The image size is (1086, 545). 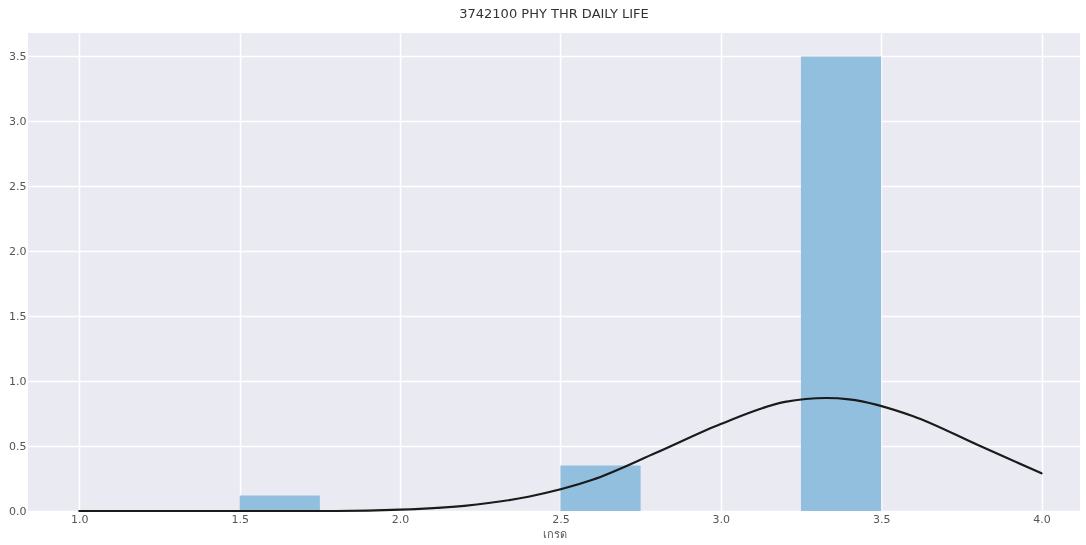 I want to click on x-tick-label: 4.0, so click(x=1042, y=519).